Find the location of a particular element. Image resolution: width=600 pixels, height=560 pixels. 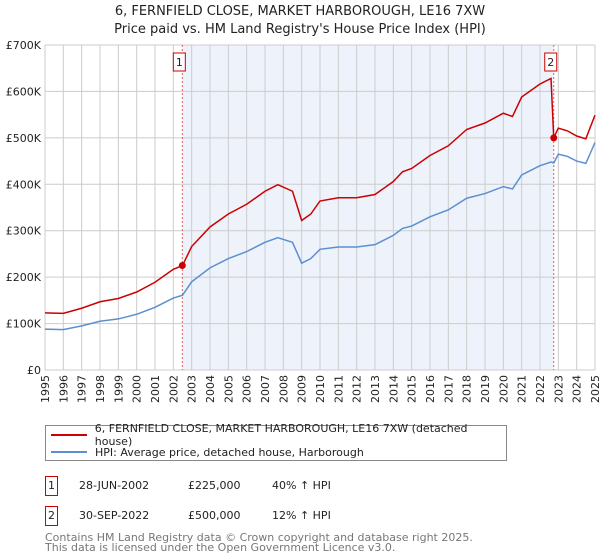

x-tick-label: 2023 is located at coordinates (558, 389).